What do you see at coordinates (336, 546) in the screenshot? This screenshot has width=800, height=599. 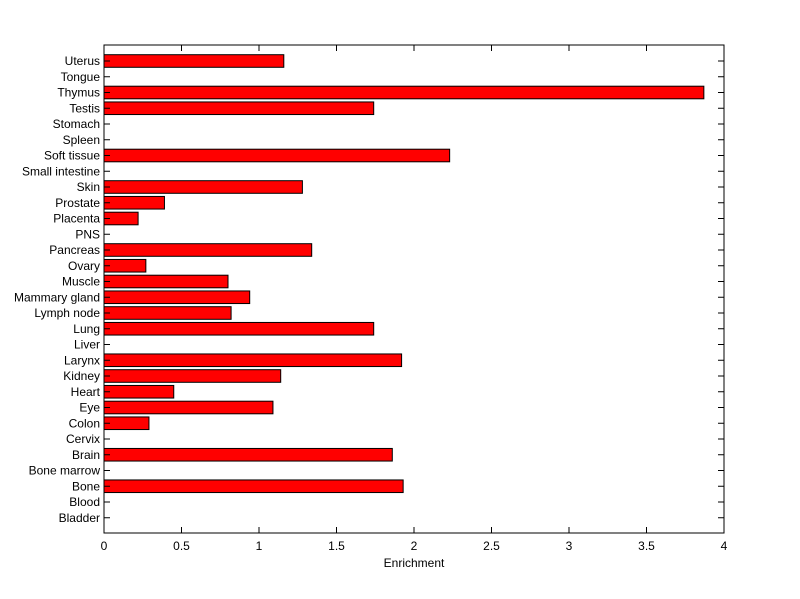 I see `x-tick-label-3: 1.5` at bounding box center [336, 546].